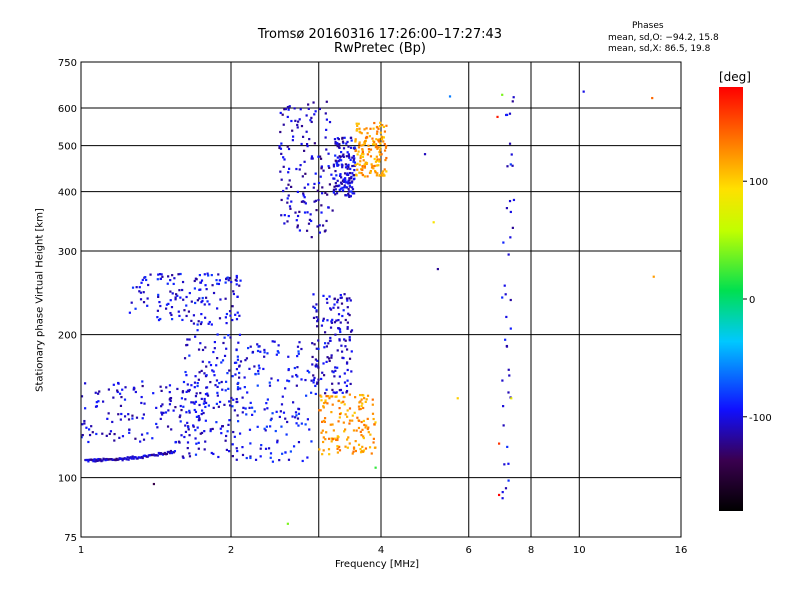 This screenshot has height=600, width=800. I want to click on colorbar-tick-label: 100, so click(758, 182).